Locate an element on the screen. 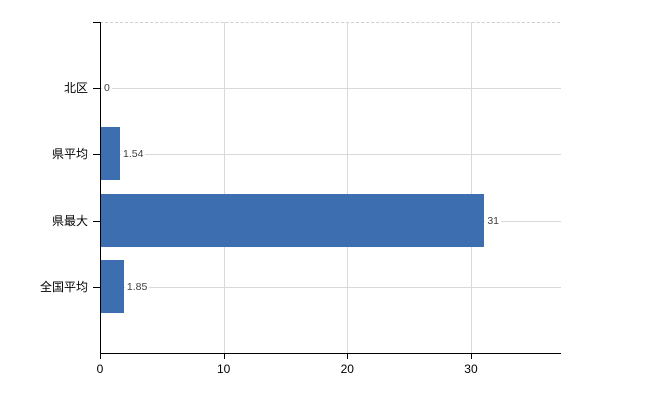 The image size is (650, 400). y-axis-line is located at coordinates (100, 187).